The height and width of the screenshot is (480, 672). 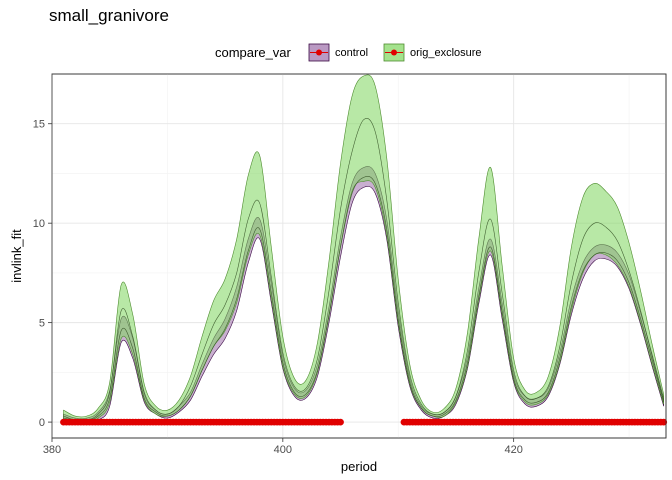 I want to click on x-tick-label: 420, so click(x=513, y=450).